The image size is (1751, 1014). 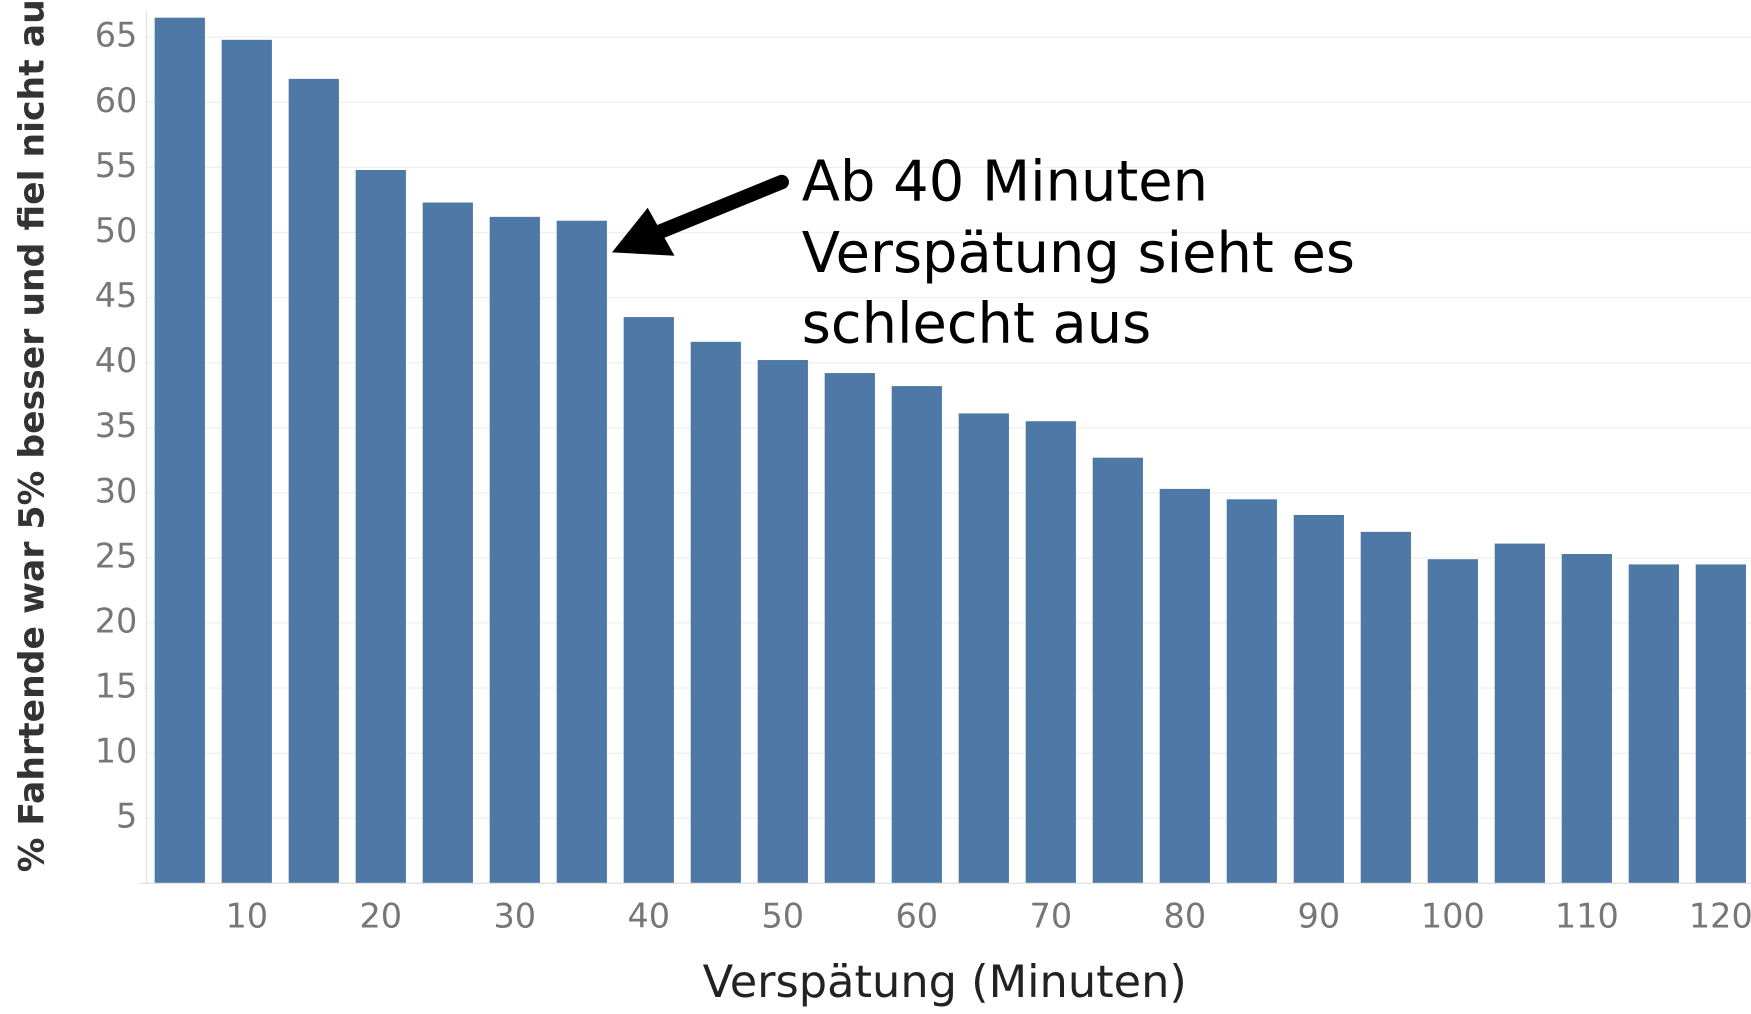 I want to click on x-tick-label: 120, so click(x=1720, y=915).